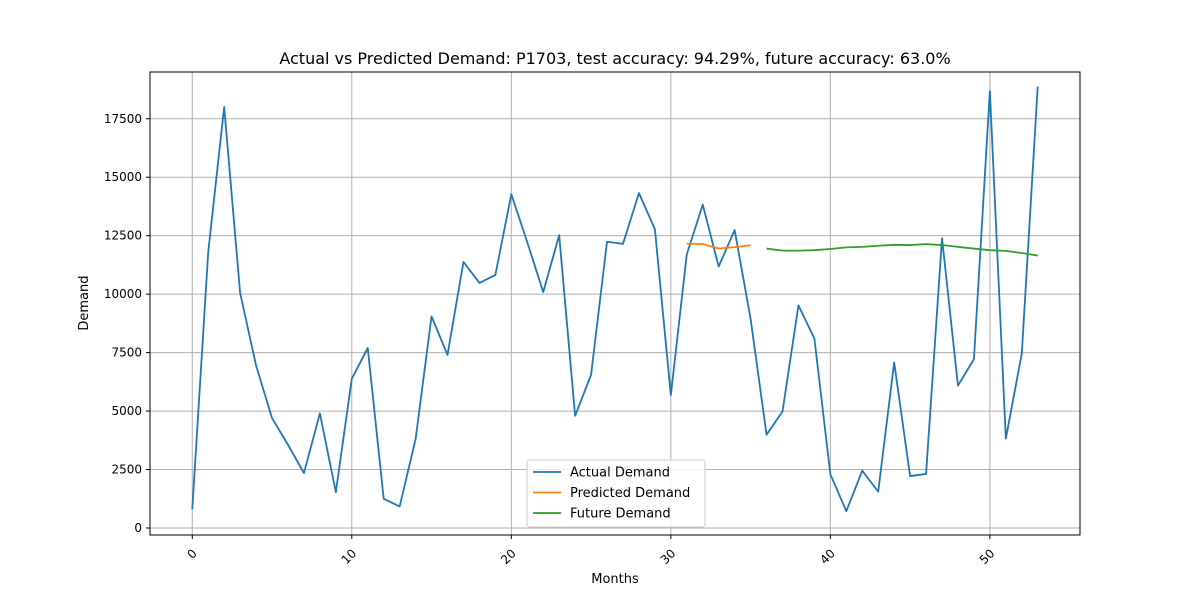  I want to click on y-tick-label: 17500, so click(123, 119).